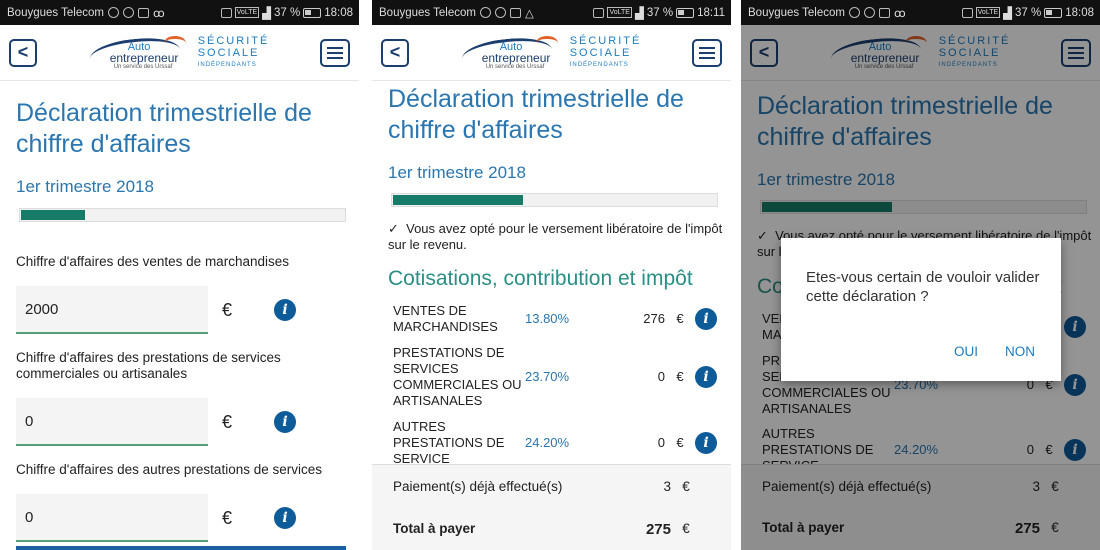 The width and height of the screenshot is (1100, 550). I want to click on dialog-no-button: NON, so click(1020, 351).